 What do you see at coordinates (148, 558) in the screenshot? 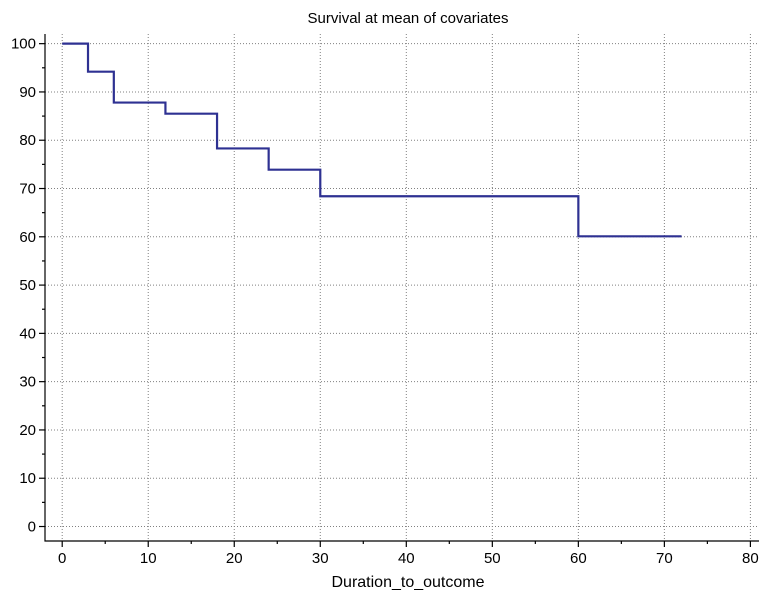
I see `x-tick-label-10: 10` at bounding box center [148, 558].